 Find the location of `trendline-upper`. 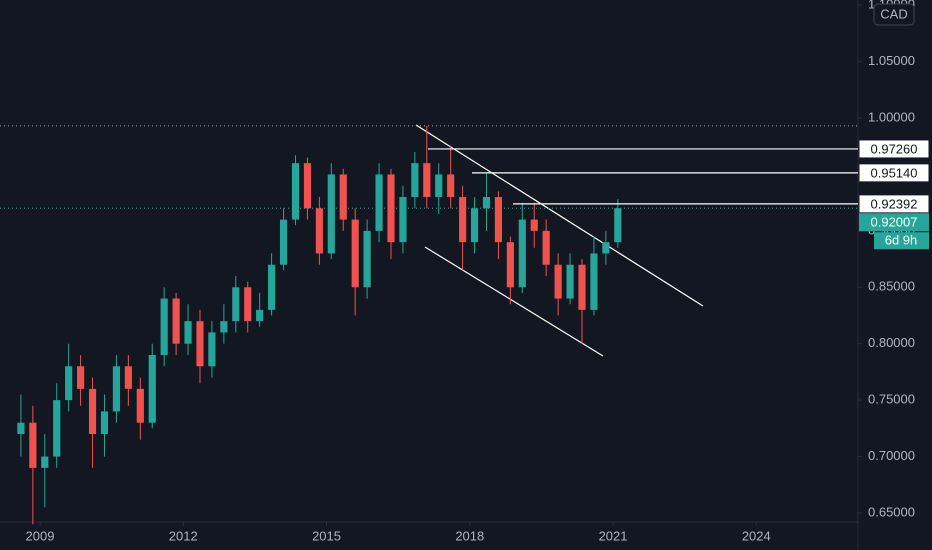

trendline-upper is located at coordinates (559, 215).